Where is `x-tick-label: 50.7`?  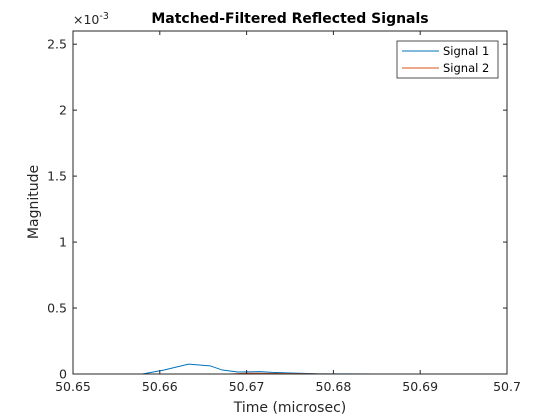 x-tick-label: 50.7 is located at coordinates (507, 386).